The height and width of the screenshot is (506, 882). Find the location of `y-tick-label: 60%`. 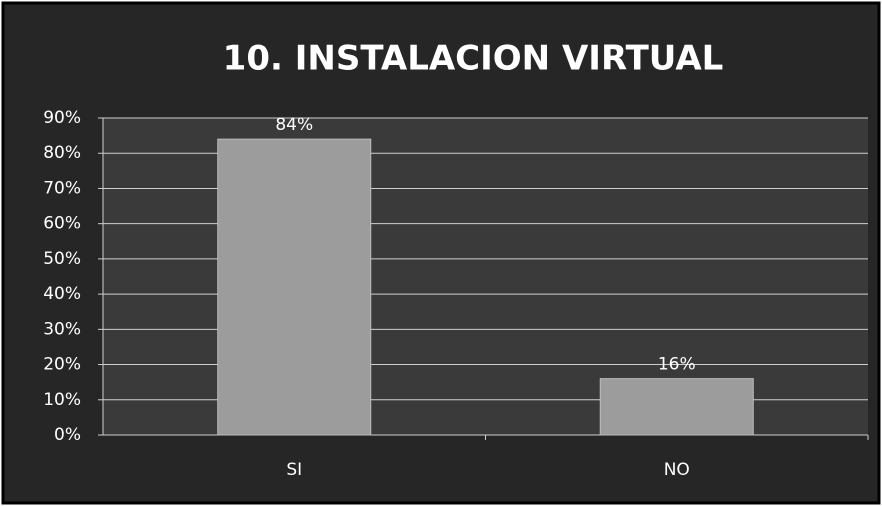

y-tick-label: 60% is located at coordinates (62, 224).